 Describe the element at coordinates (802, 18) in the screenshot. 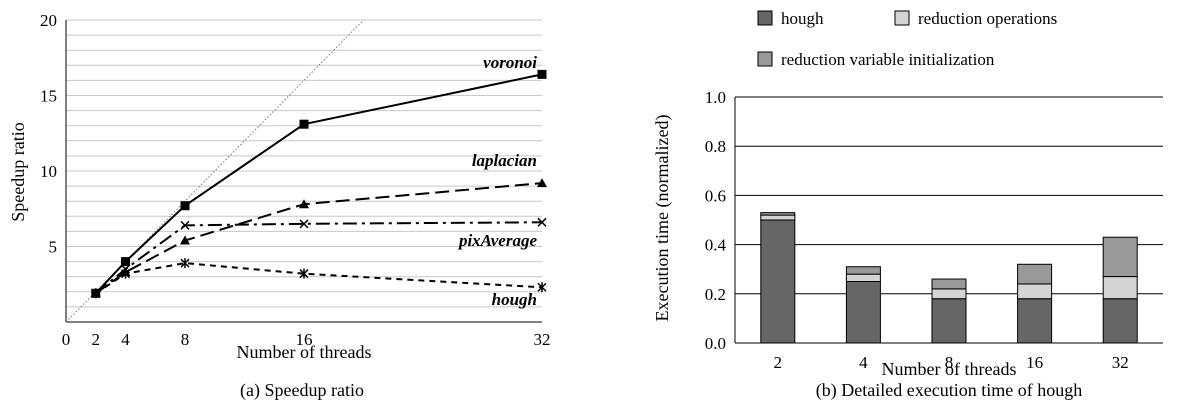

I see `legend-label: hough` at that location.